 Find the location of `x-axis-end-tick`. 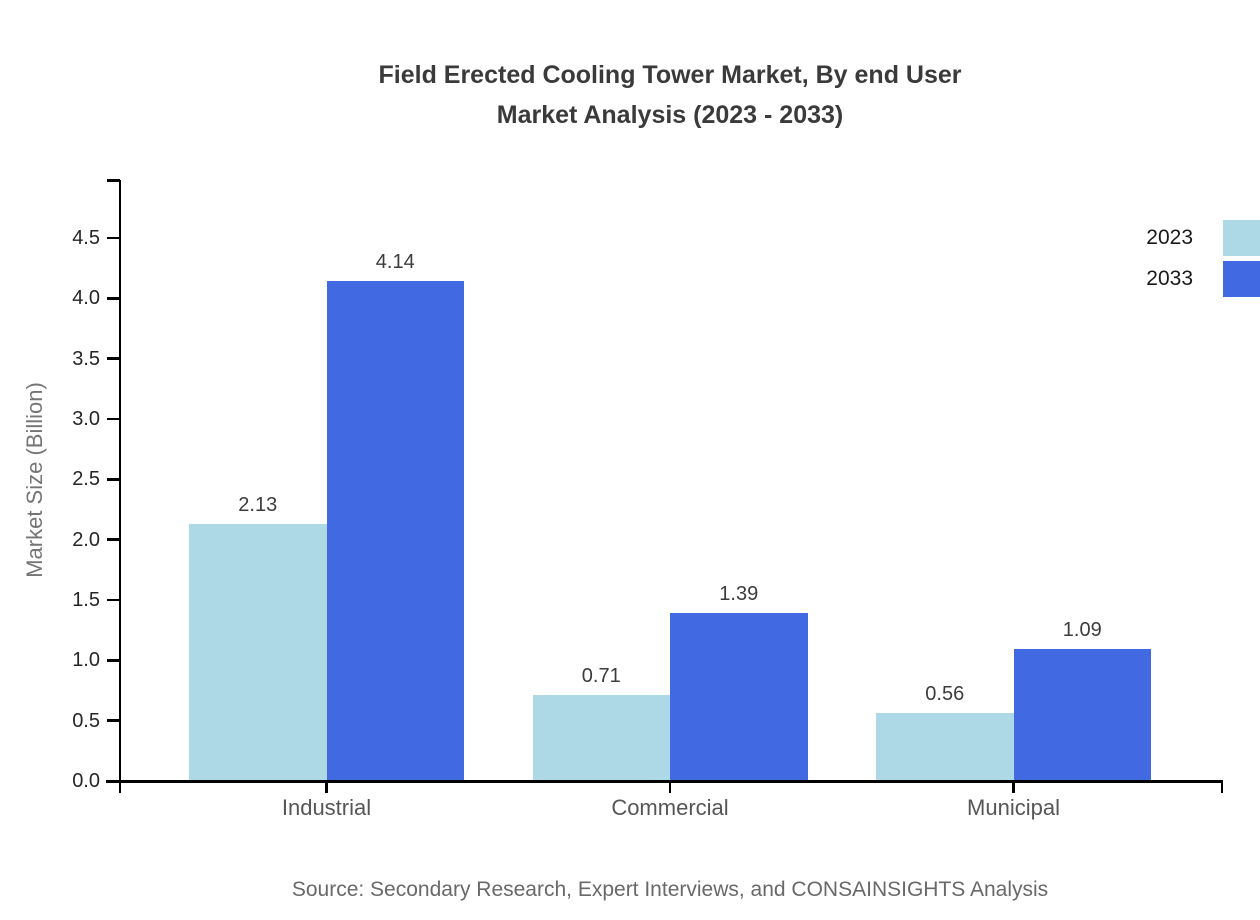

x-axis-end-tick is located at coordinates (1221, 786).